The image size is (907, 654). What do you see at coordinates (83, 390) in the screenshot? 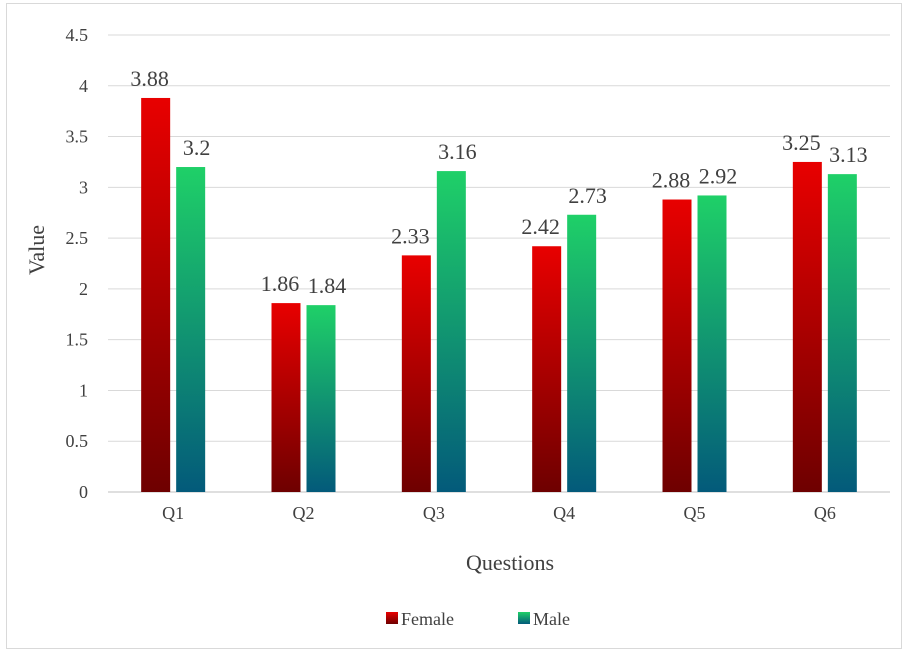
I see `y-tick-label: 1` at bounding box center [83, 390].